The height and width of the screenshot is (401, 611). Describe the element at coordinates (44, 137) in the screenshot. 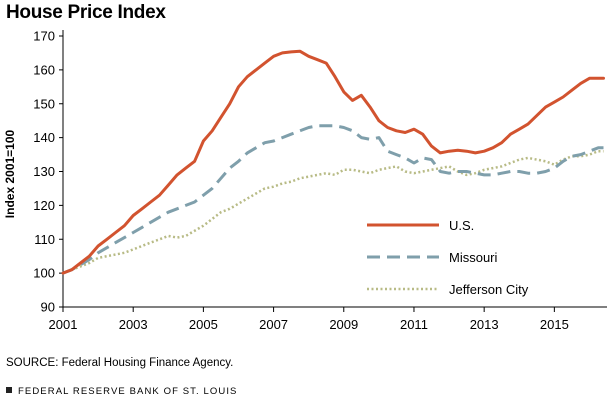

I see `y-tick-label: 140` at that location.